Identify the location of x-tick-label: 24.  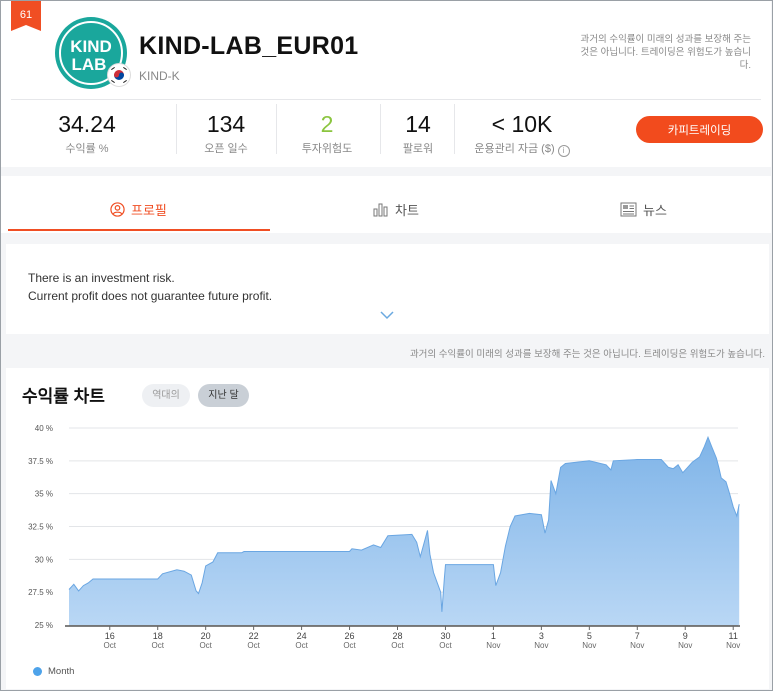
(302, 636).